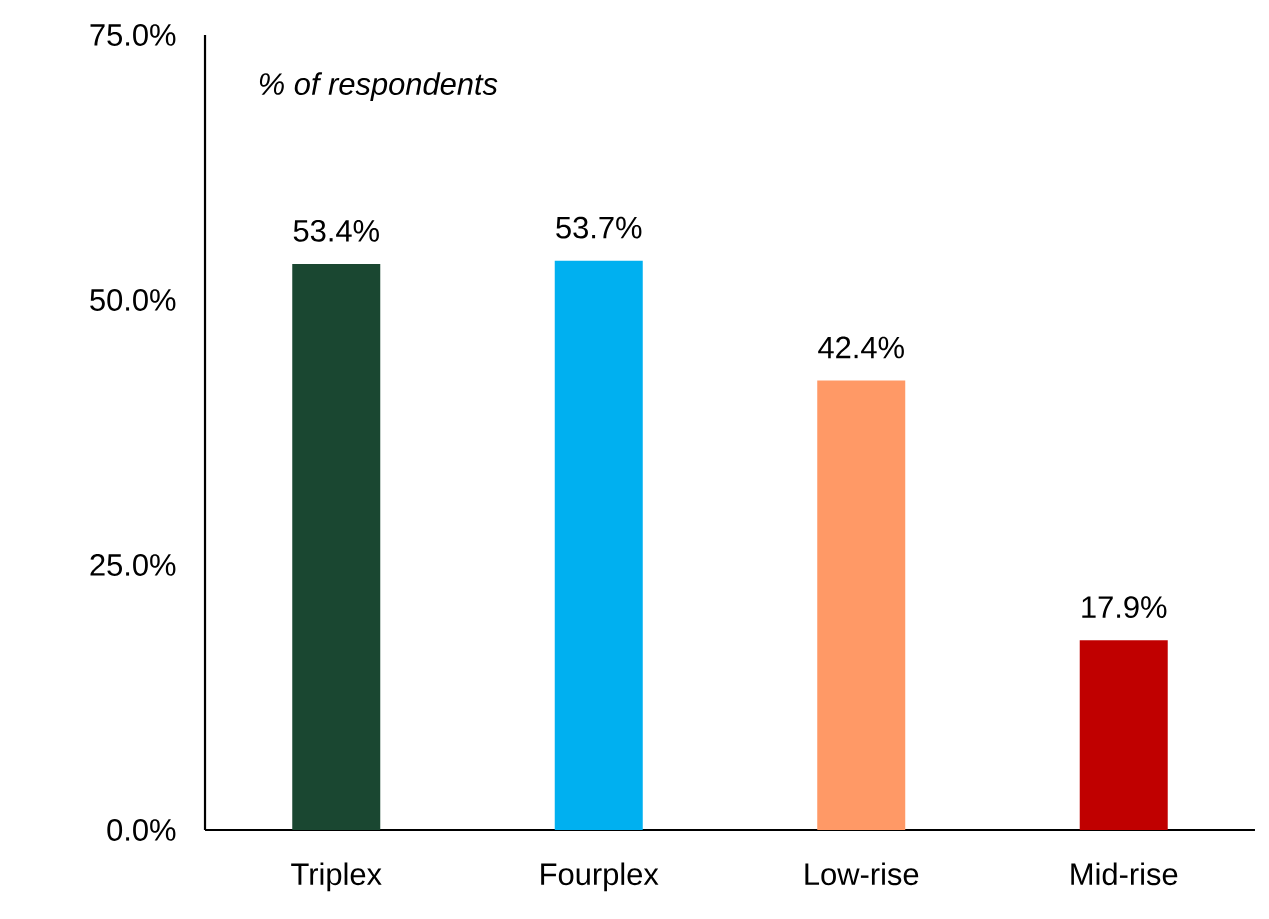 This screenshot has width=1269, height=919. What do you see at coordinates (861, 347) in the screenshot?
I see `data-label: 42.4%` at bounding box center [861, 347].